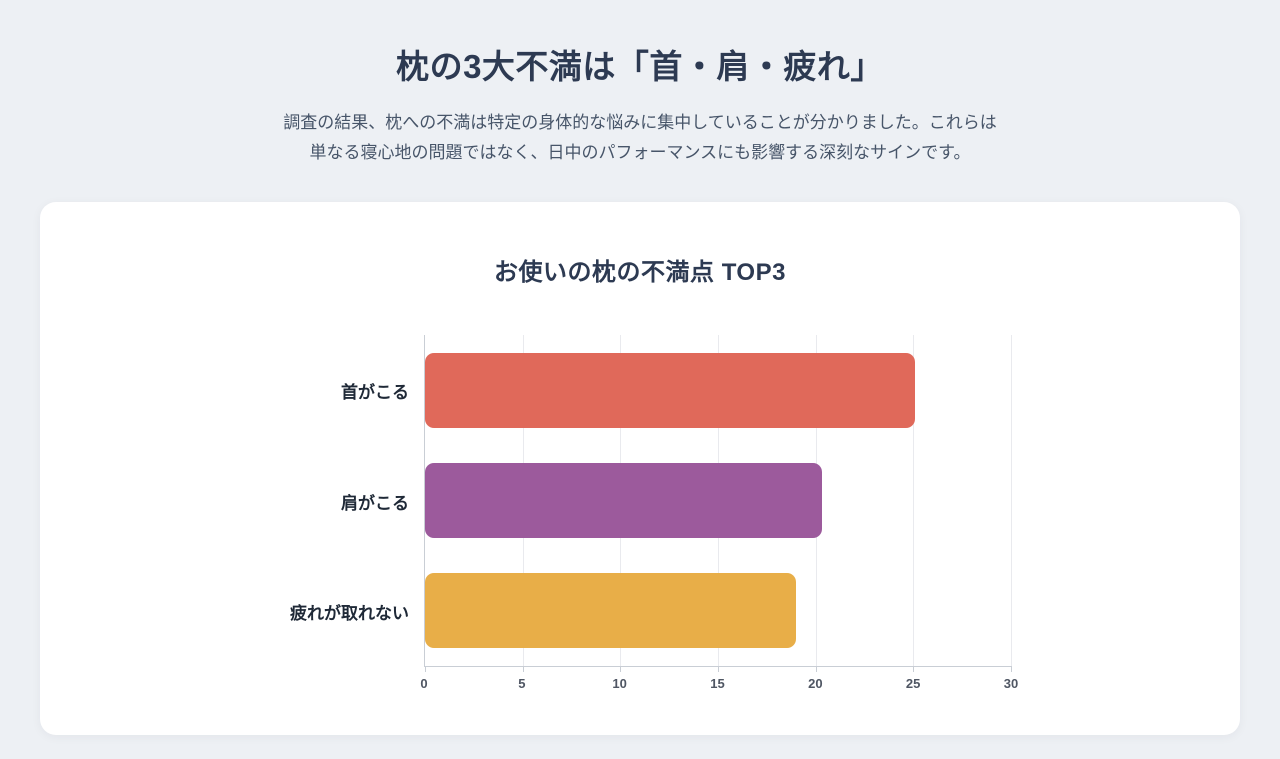 This screenshot has width=1280, height=759. I want to click on subtitle-line-2: 単なる寝心地の問題ではなく、日中のパフォーマンスにも影響する深刻なサインです。, so click(640, 152).